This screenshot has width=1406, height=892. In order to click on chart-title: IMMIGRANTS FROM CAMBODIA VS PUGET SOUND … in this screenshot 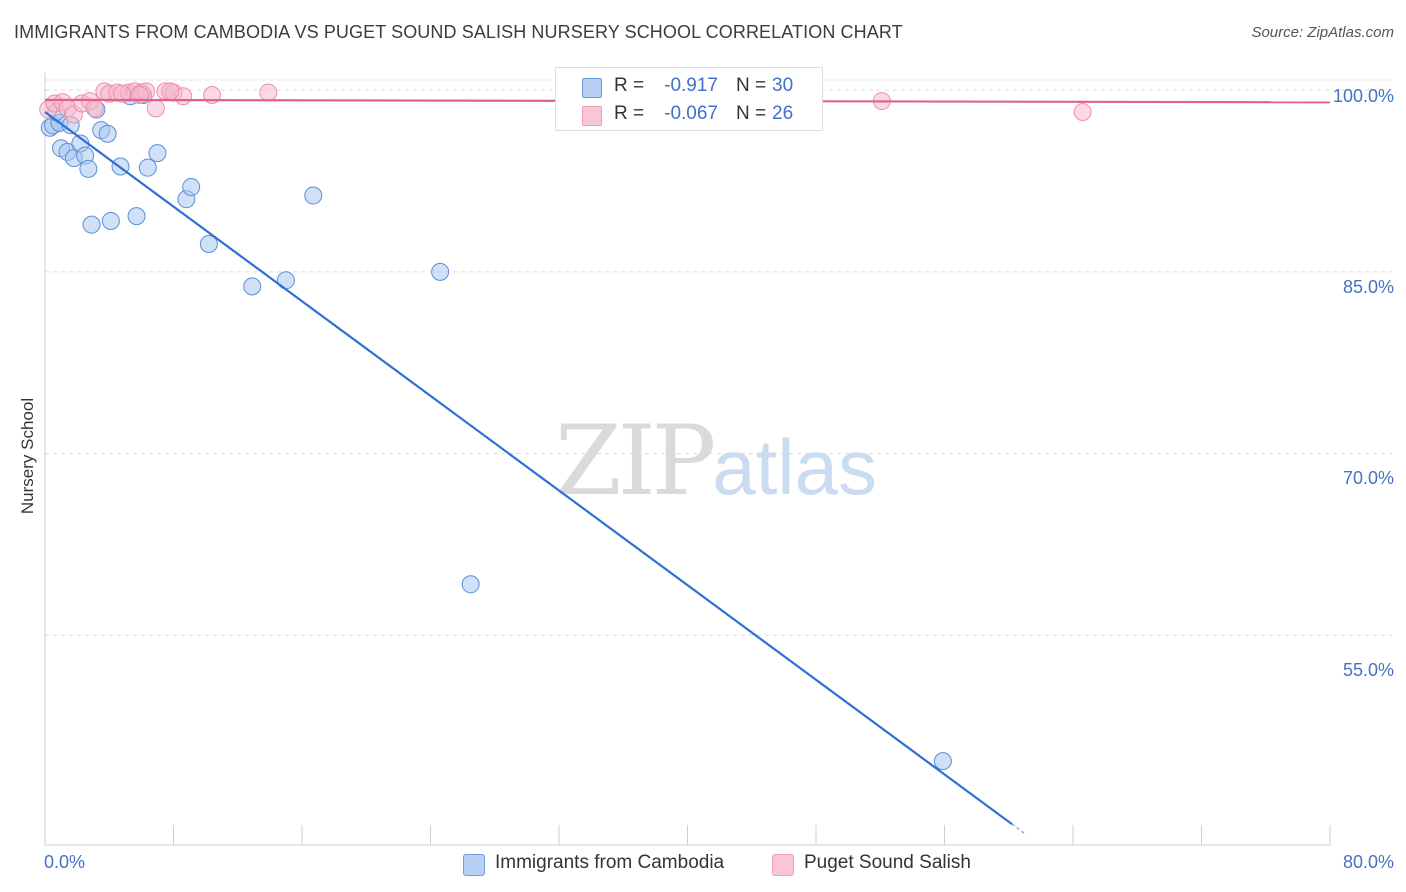, I will do `click(458, 32)`.